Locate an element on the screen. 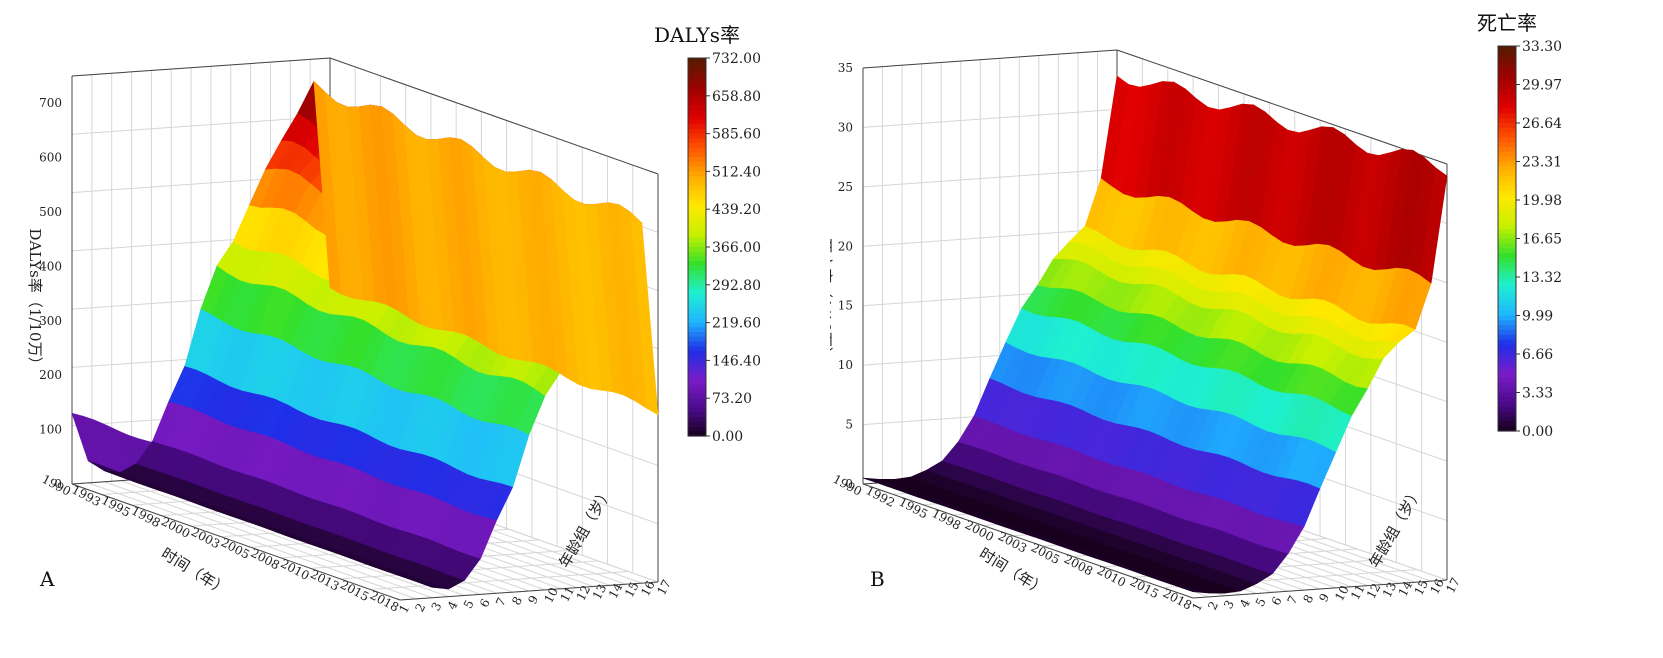  z-tick-label: 30 is located at coordinates (845, 127).